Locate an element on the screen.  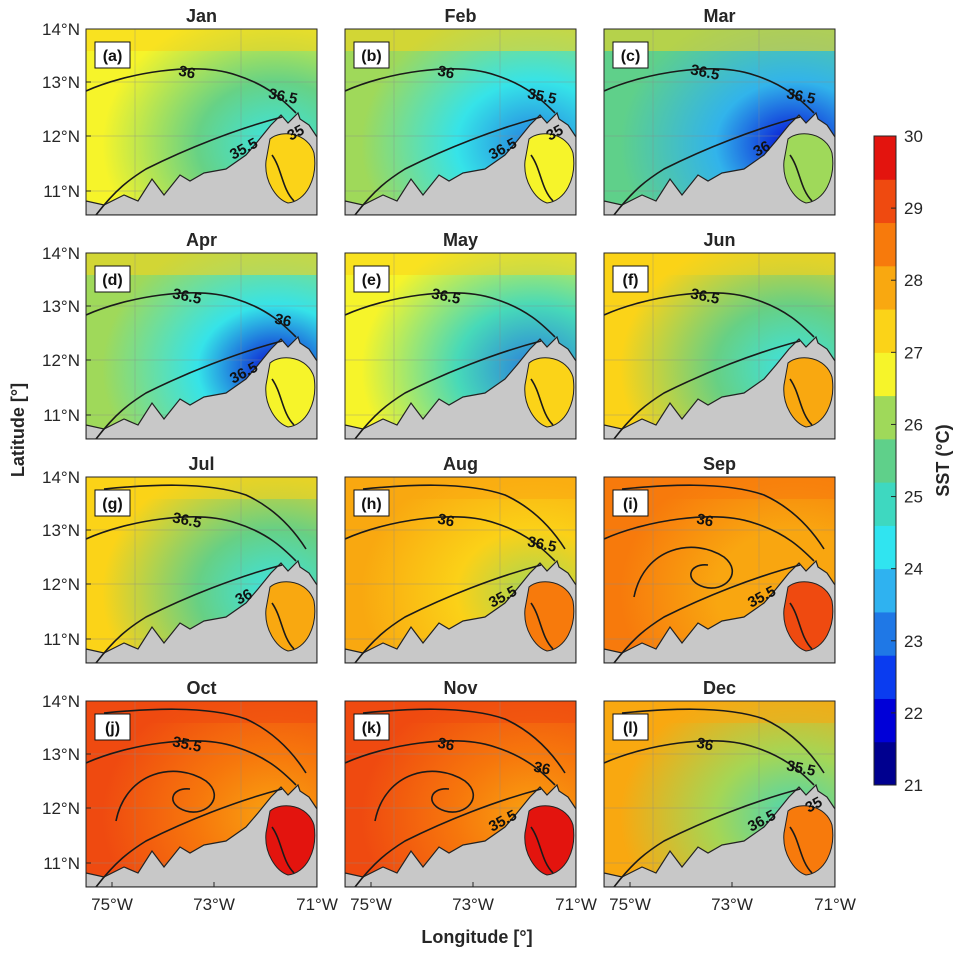
colorbar-tick-label: 30 is located at coordinates (913, 136).